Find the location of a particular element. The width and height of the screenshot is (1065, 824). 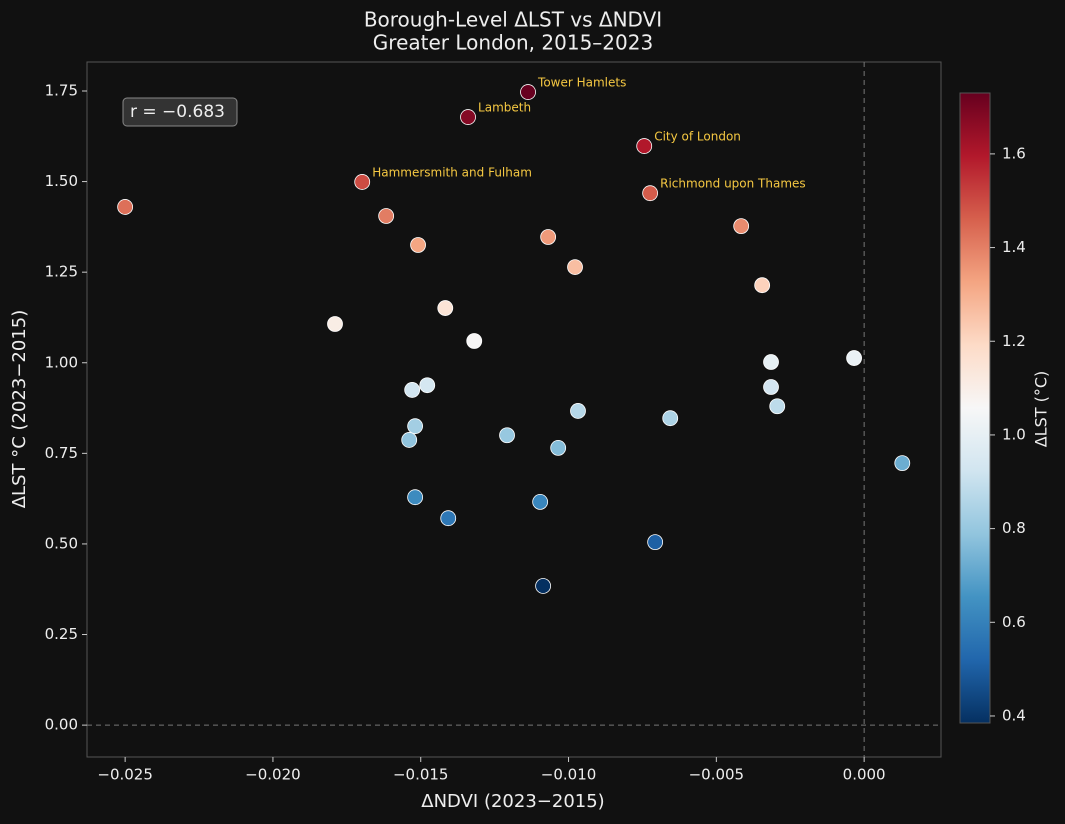

chart-title: Borough-Level ΔLST vs ΔNDVI is located at coordinates (513, 20).